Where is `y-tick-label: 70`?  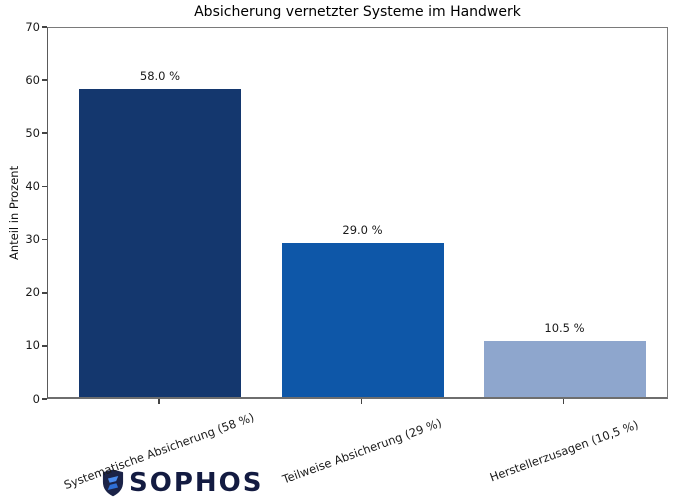 y-tick-label: 70 is located at coordinates (32, 26).